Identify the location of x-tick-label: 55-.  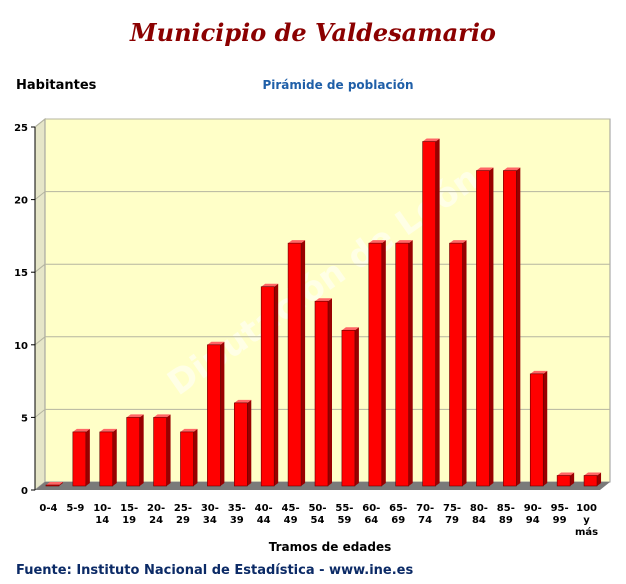
(344, 508).